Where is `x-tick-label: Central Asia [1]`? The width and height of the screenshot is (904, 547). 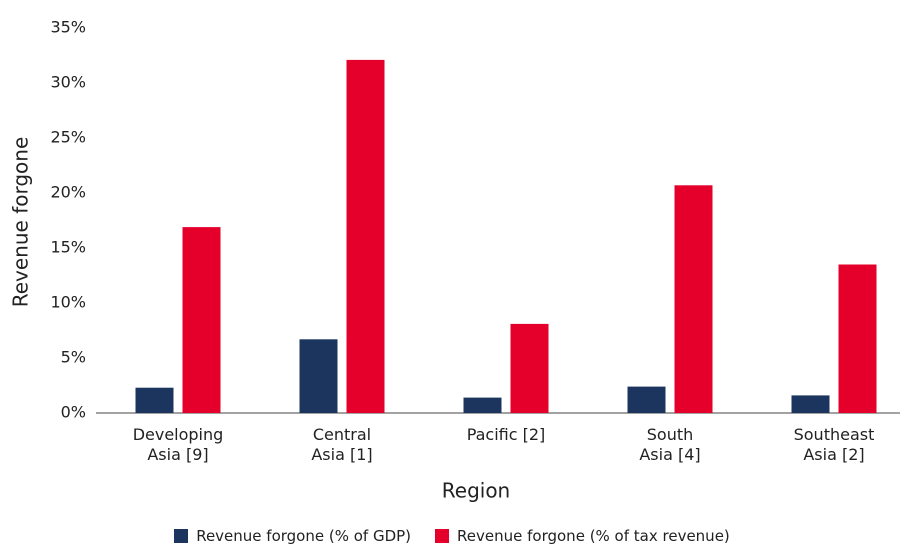
x-tick-label: Central Asia [1] is located at coordinates (342, 444).